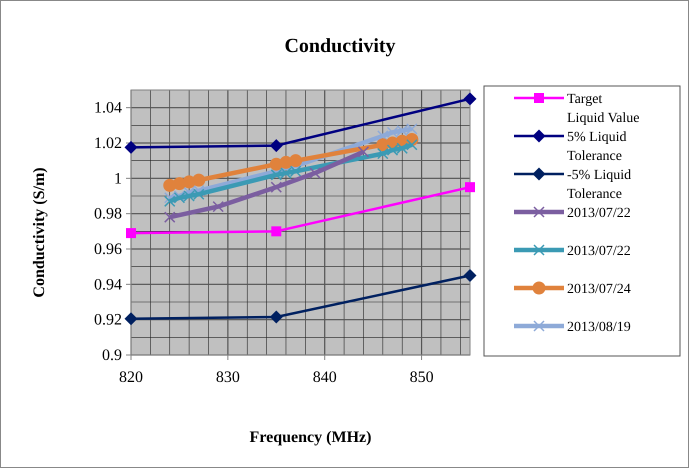 This screenshot has width=689, height=468. I want to click on y-tick-label: 0.92, so click(108, 320).